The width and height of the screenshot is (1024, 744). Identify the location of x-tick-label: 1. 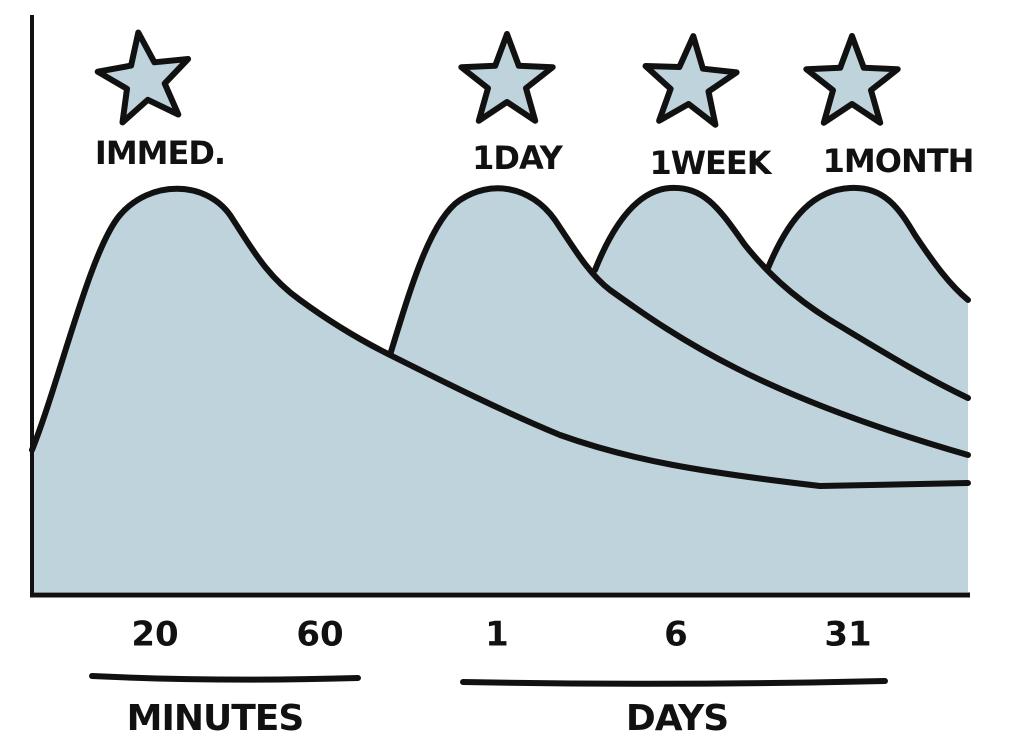
(497, 635).